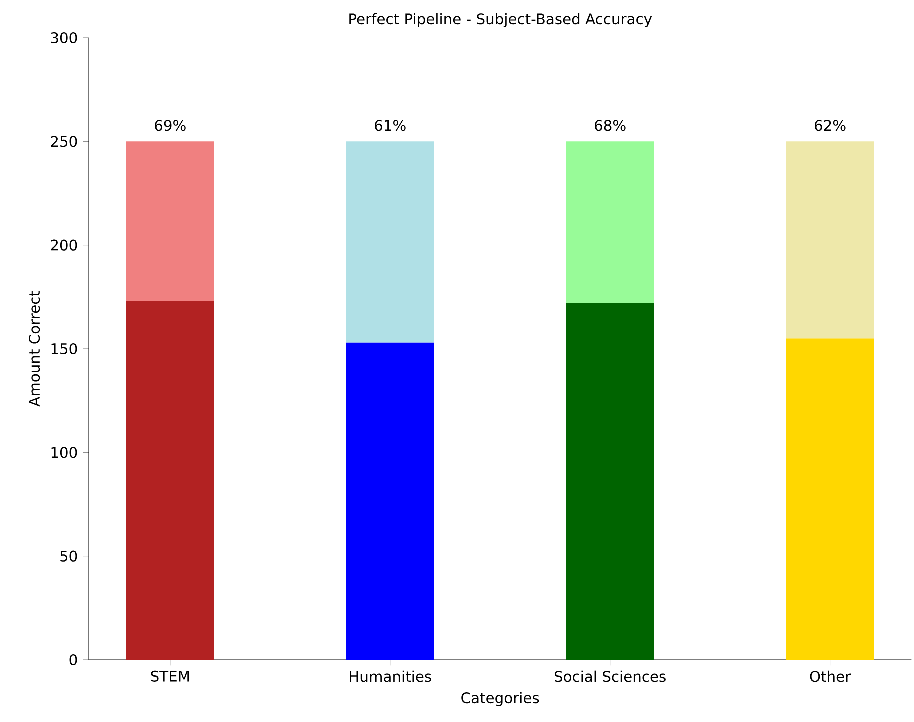  Describe the element at coordinates (64, 38) in the screenshot. I see `y-tick-label: 300` at that location.